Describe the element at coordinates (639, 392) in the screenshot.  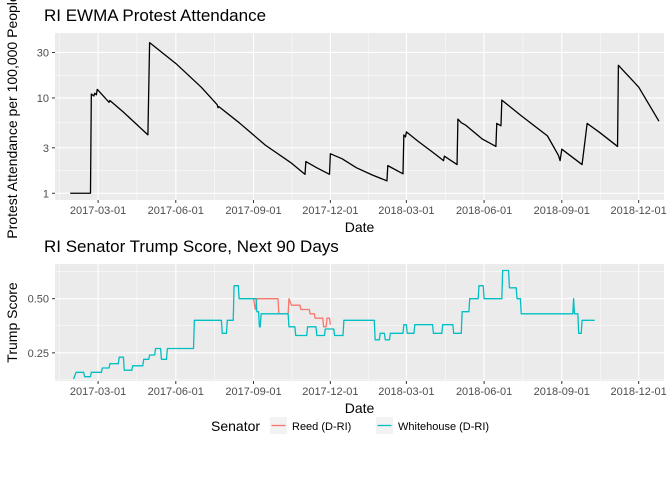
I see `x-tick-label-trump-score: 2018-12-01` at that location.